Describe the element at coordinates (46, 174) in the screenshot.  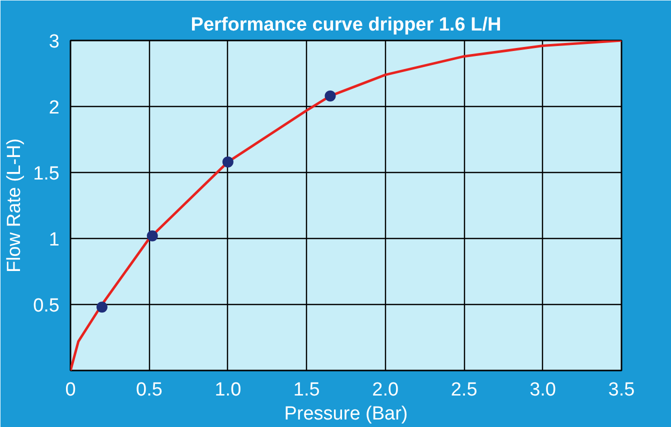
I see `y-tick-label: 1.5` at that location.